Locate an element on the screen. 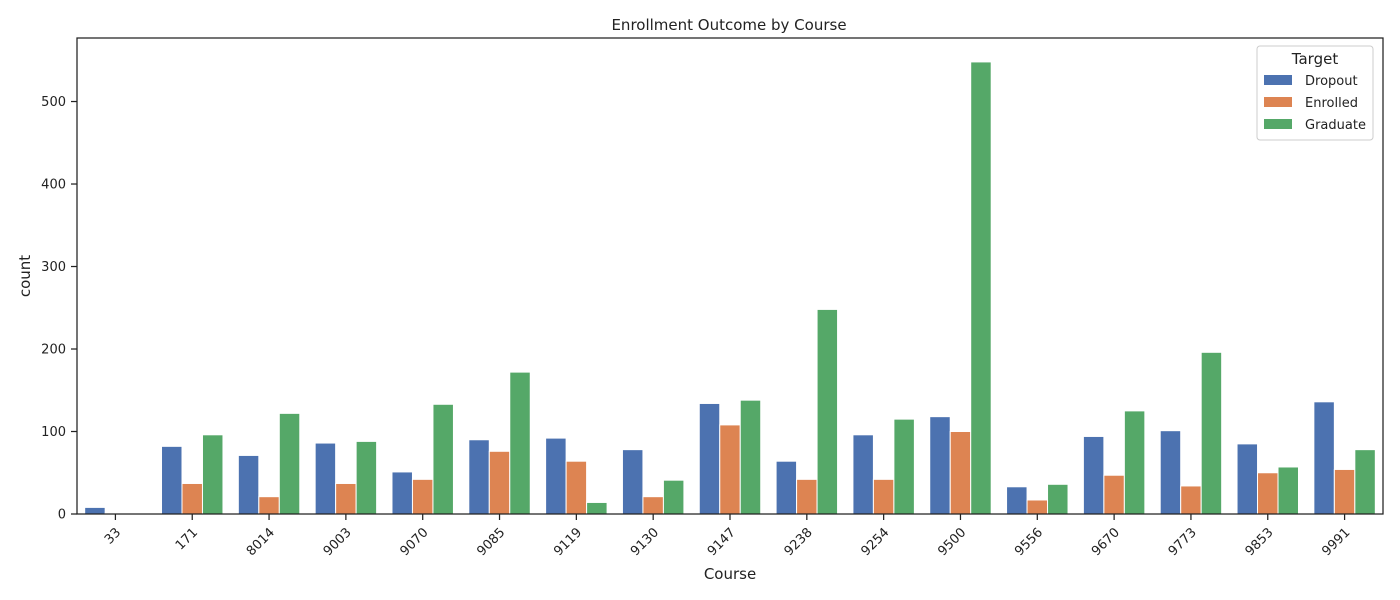  y-axis-ticks: 0 100 200 300 400 500 is located at coordinates (59, 309).